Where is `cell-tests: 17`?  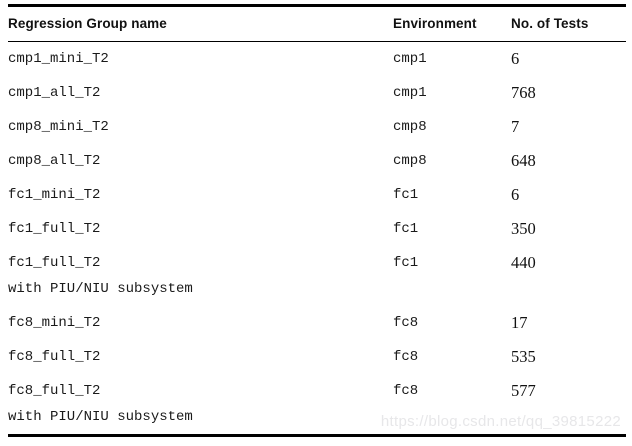 cell-tests: 17 is located at coordinates (519, 322).